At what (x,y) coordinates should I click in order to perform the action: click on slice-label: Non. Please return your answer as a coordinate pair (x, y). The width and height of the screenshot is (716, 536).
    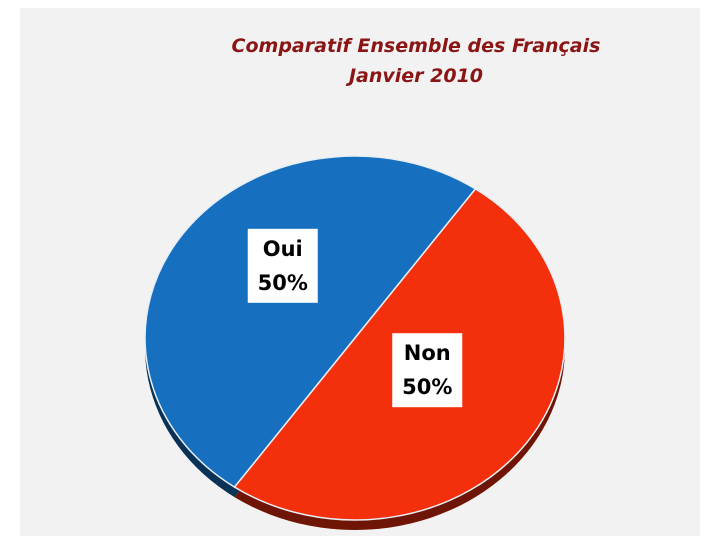
    Looking at the image, I should click on (427, 353).